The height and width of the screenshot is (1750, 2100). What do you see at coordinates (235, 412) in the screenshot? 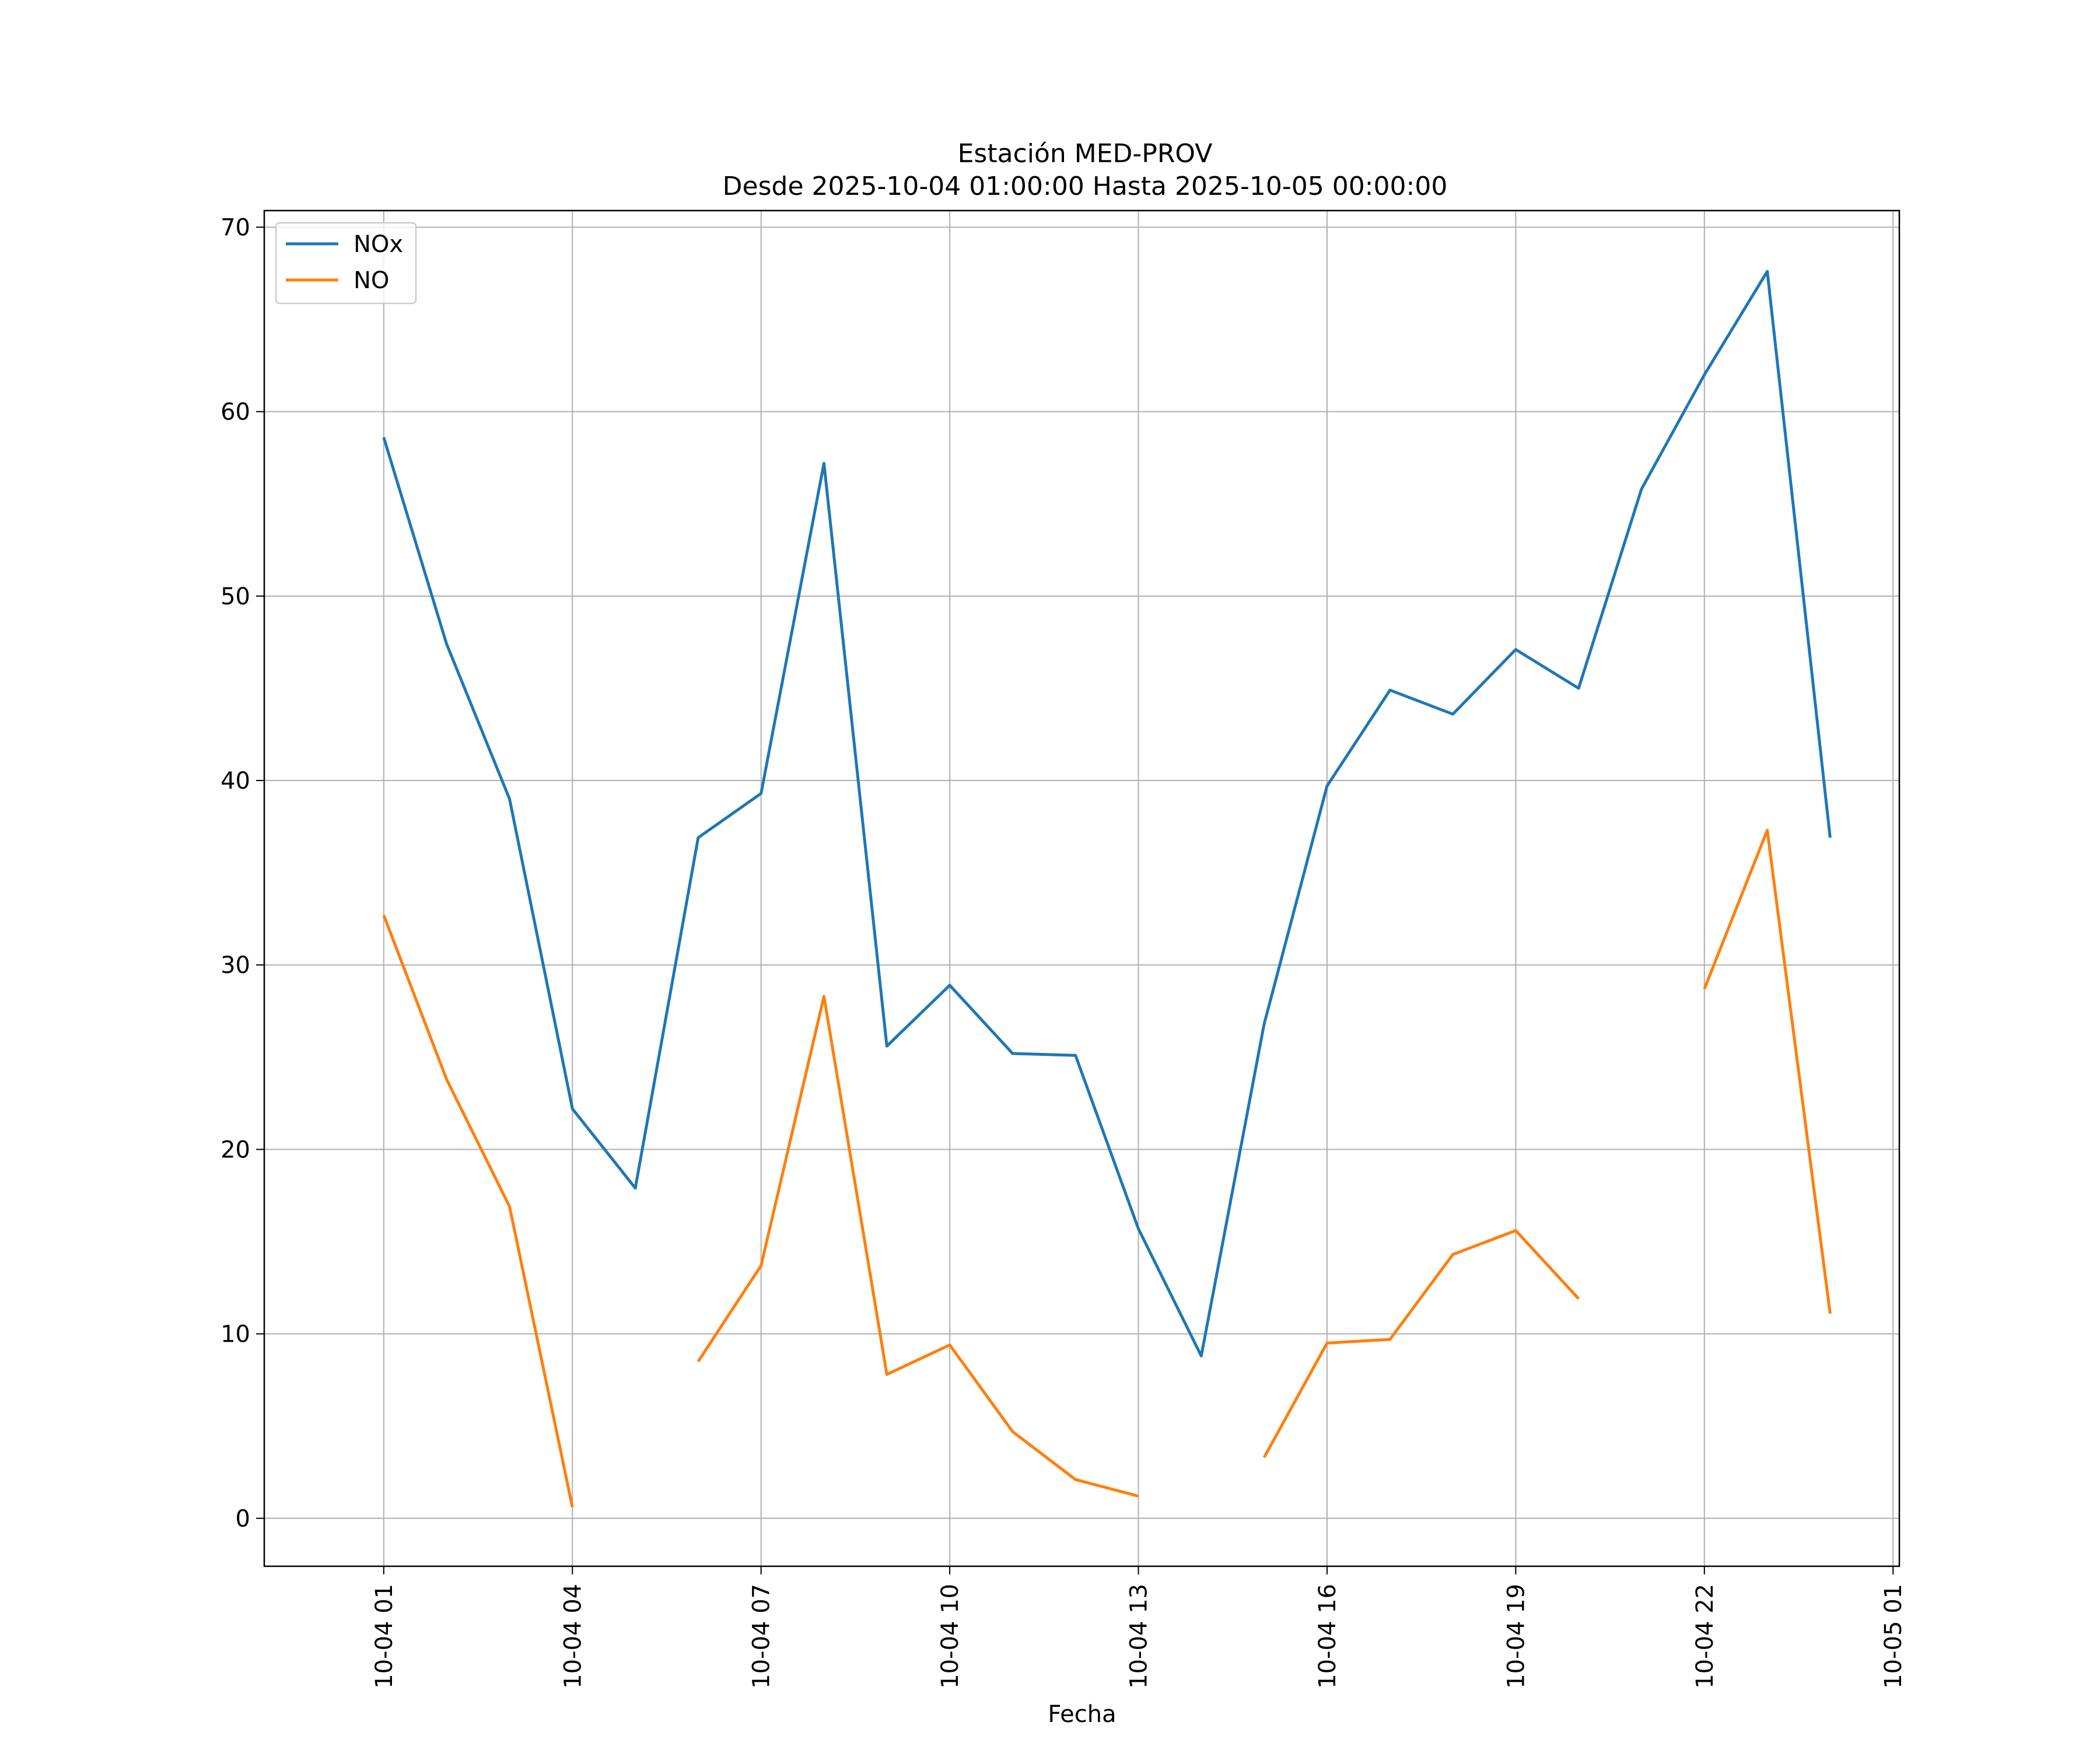
I see `y-tick-label: 60` at bounding box center [235, 412].